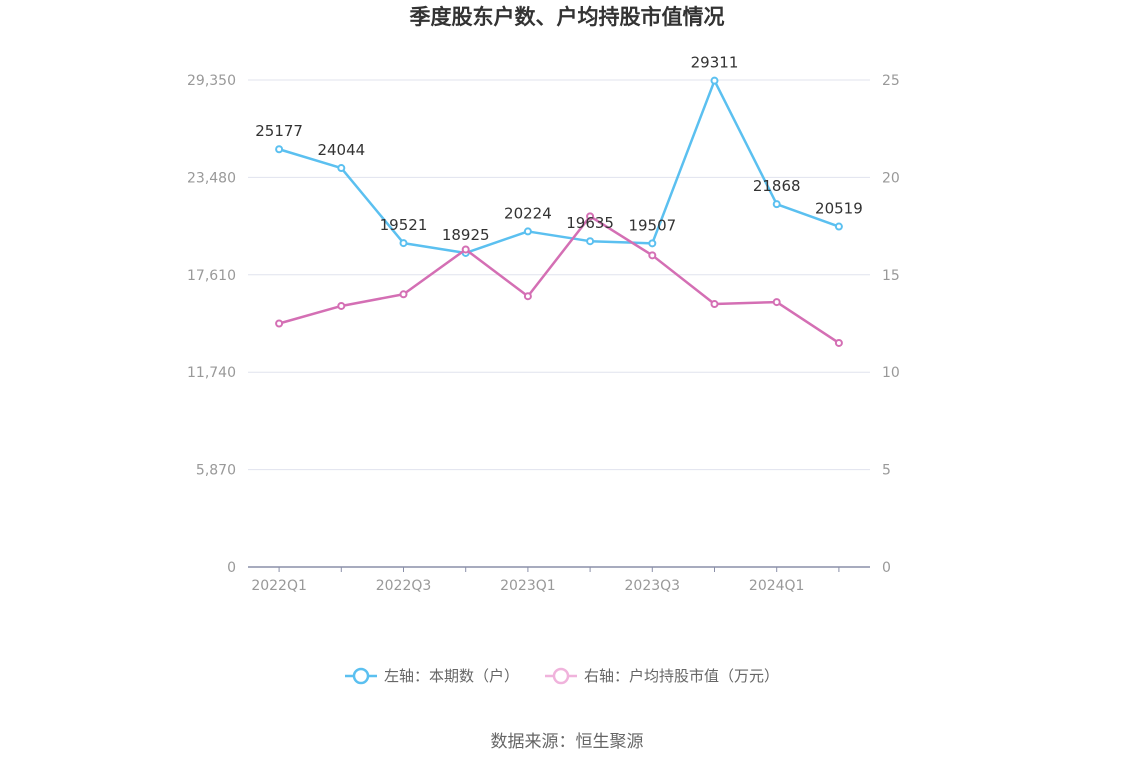  Describe the element at coordinates (891, 373) in the screenshot. I see `y-right-tick-label: 10` at that location.